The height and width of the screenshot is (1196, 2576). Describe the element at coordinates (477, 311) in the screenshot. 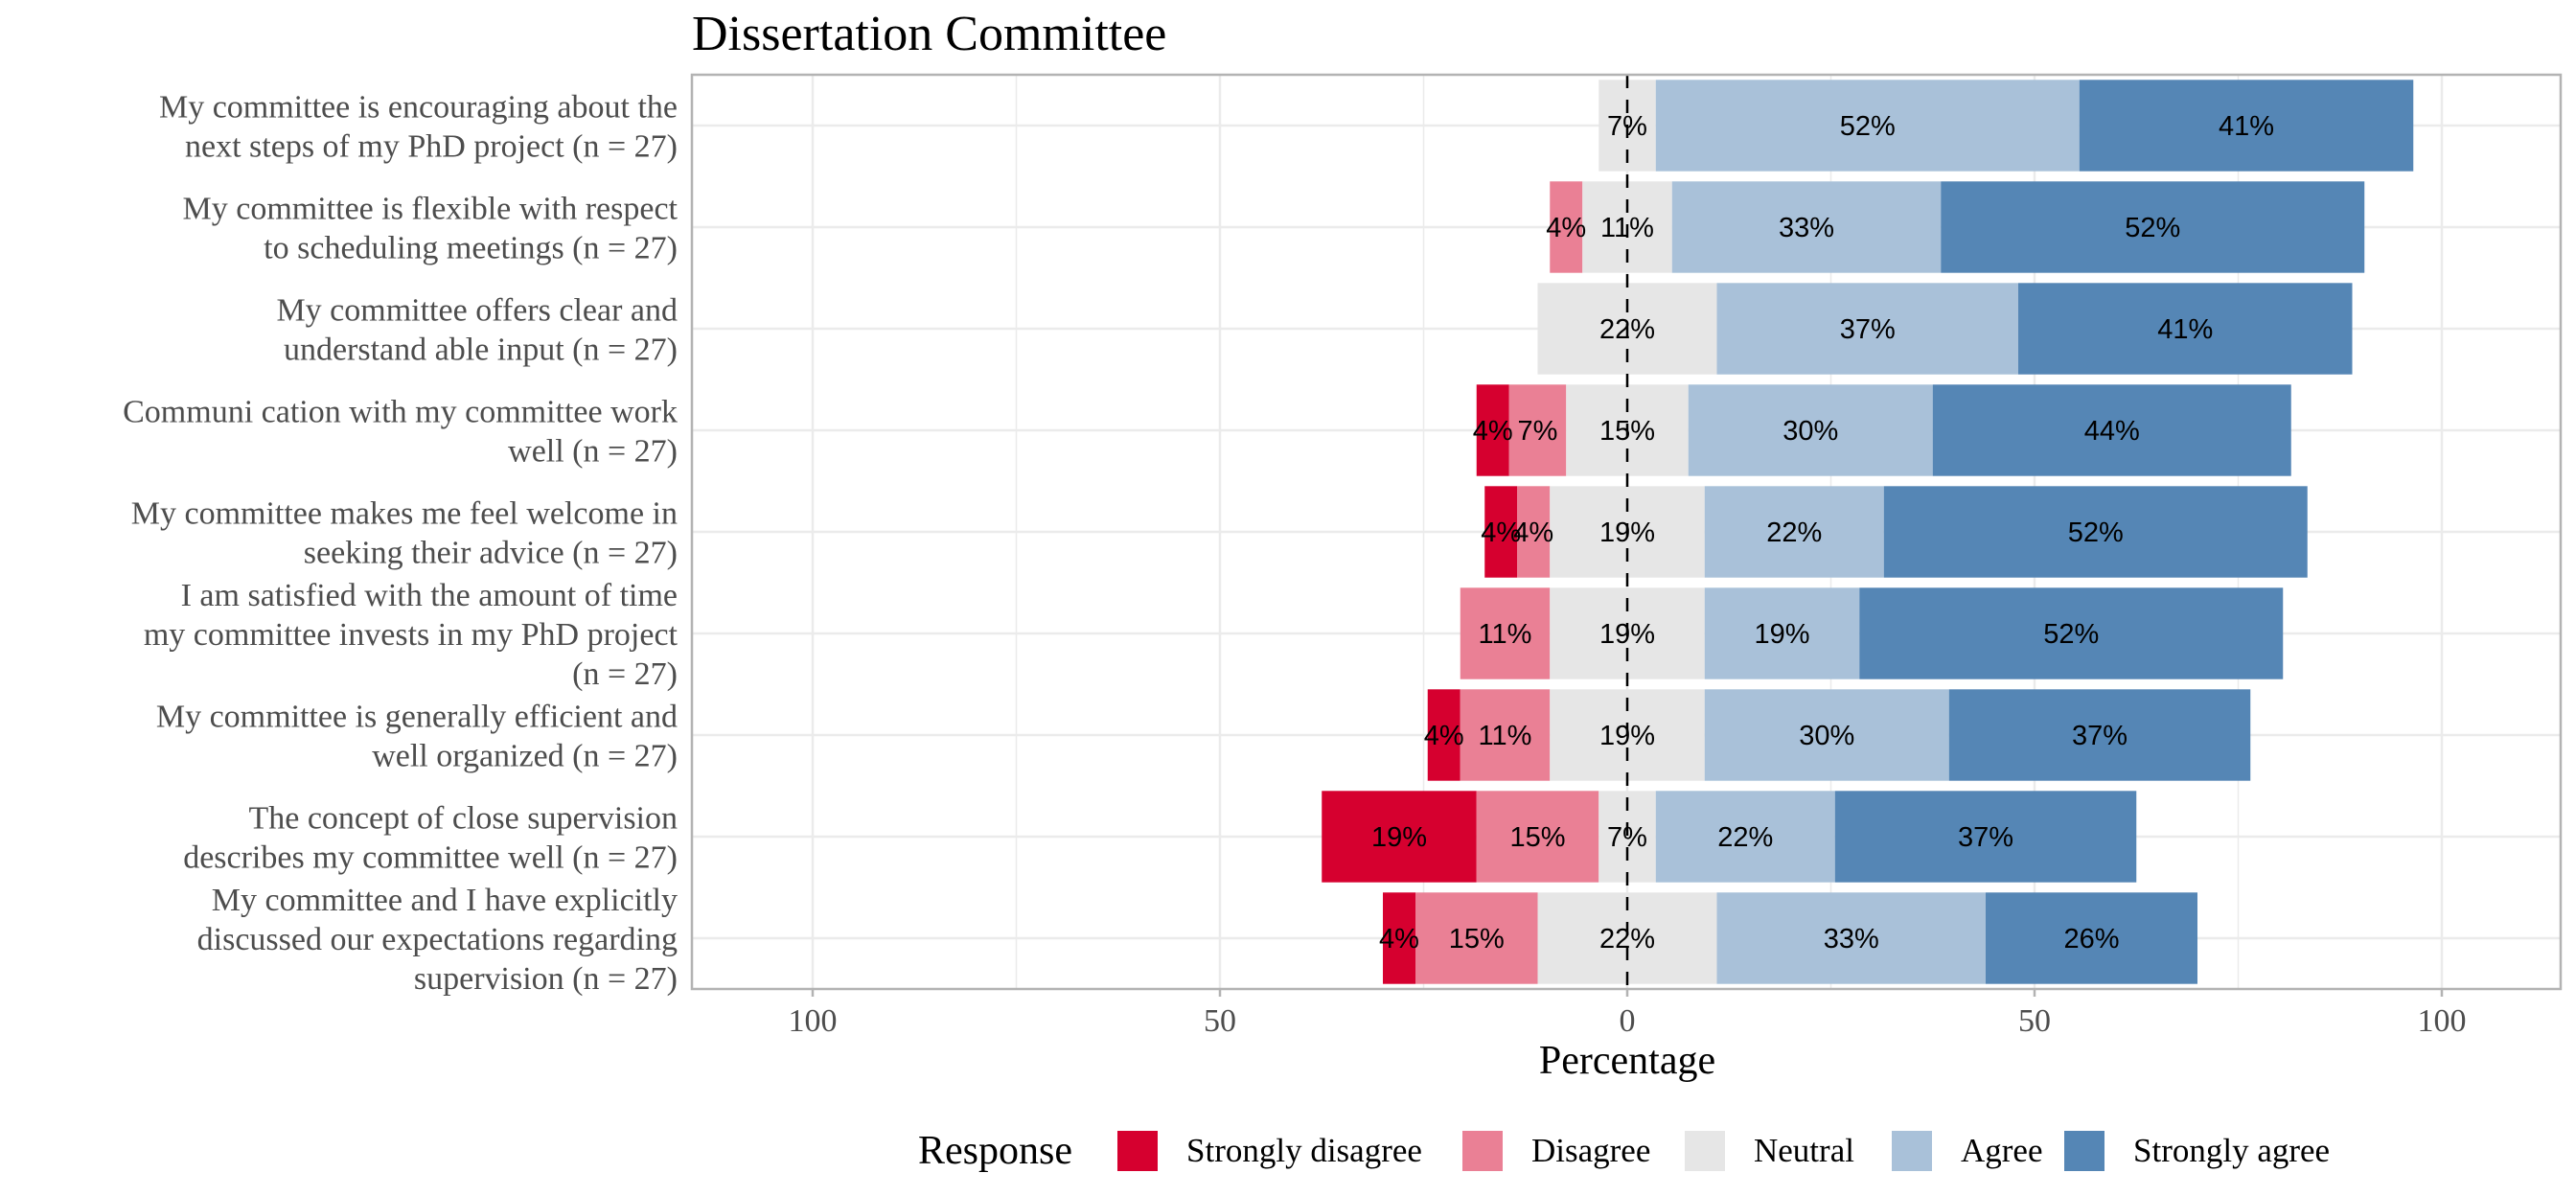

I see `category-label-line: My committee offers clear and` at that location.